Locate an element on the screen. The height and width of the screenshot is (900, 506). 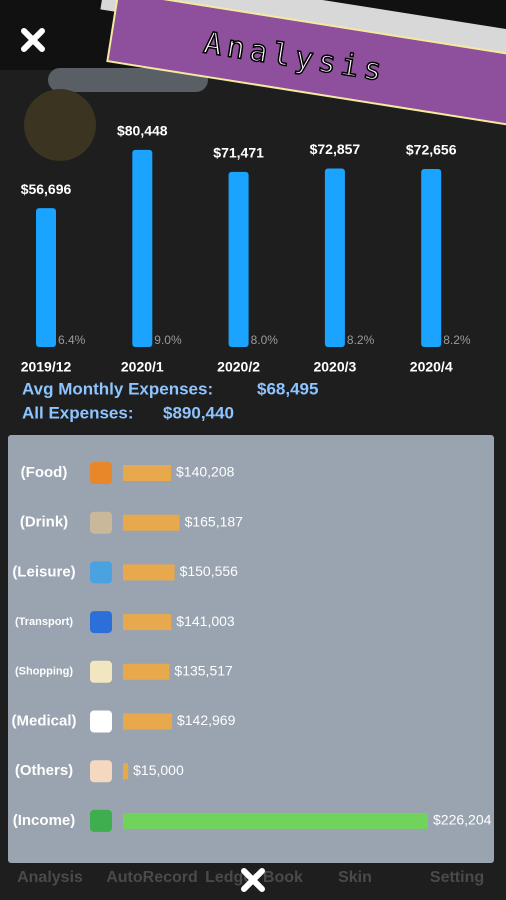
tab-label: Analysis is located at coordinates (50, 877).